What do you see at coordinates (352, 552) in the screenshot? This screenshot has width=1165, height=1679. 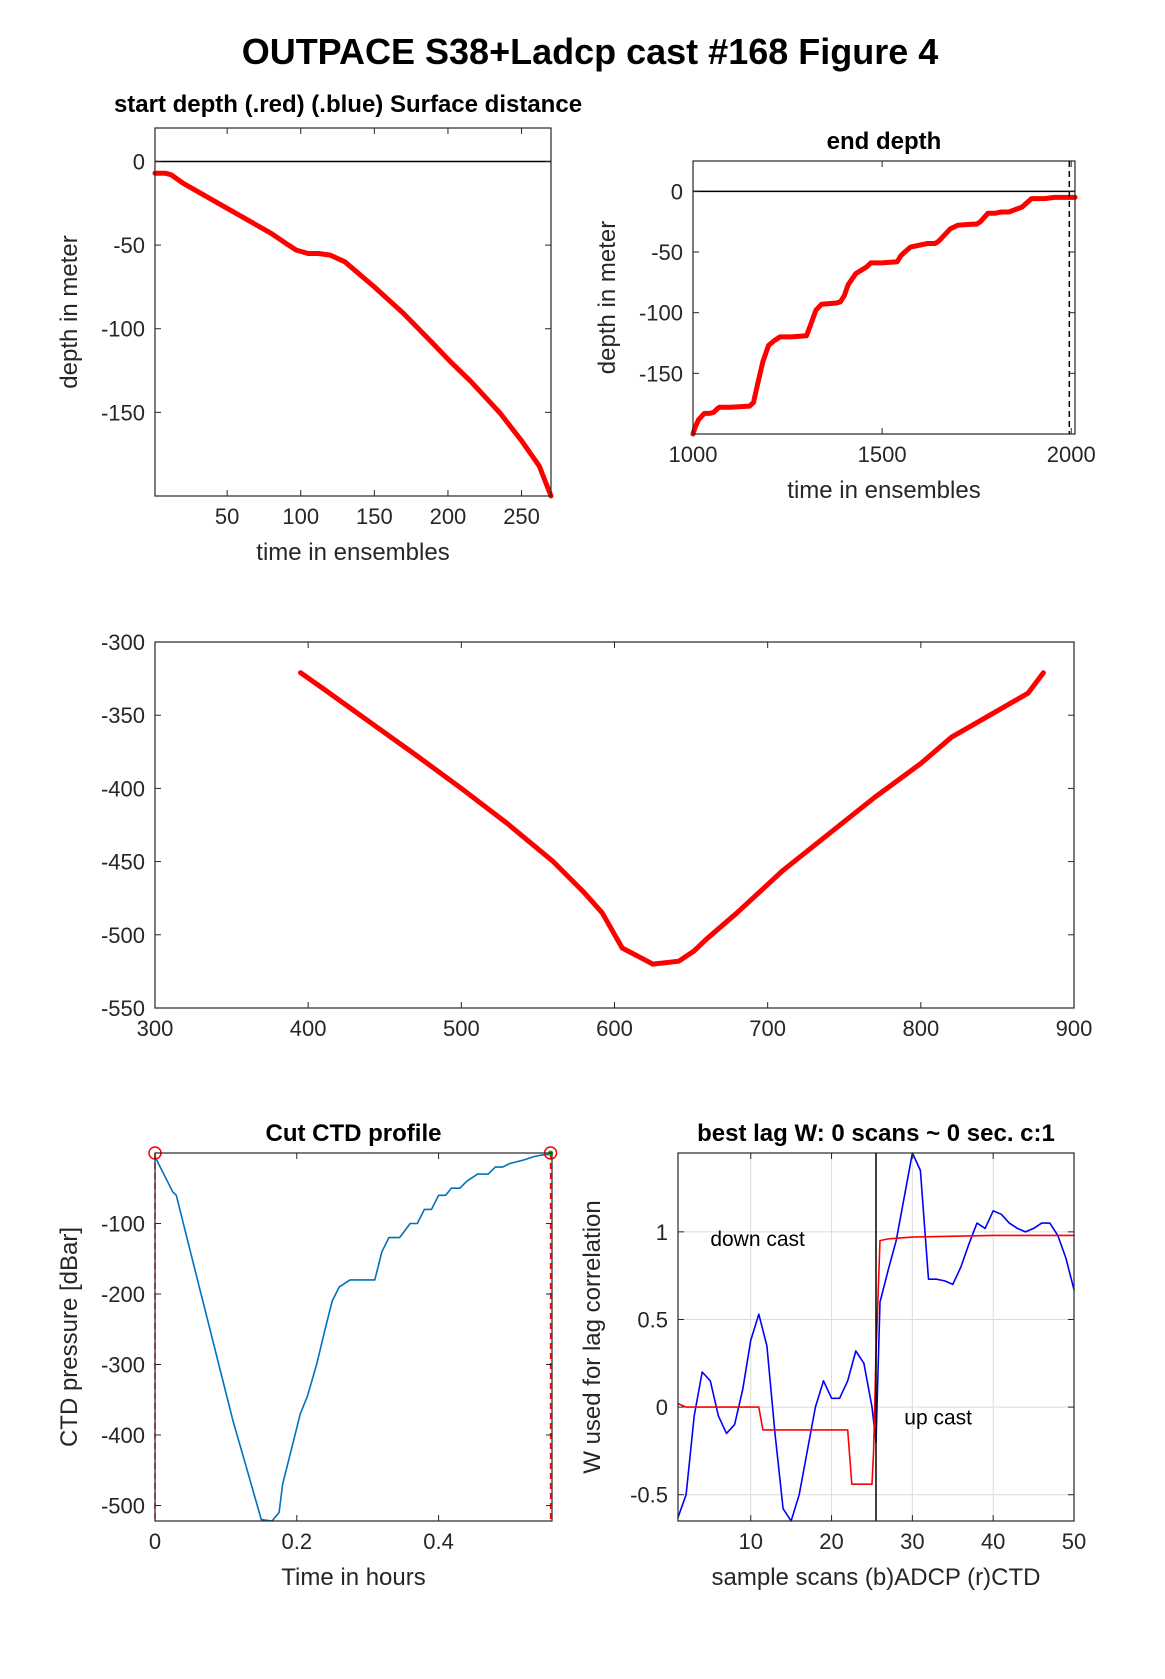 I see `start-depth-xlabel: time in ensembles` at bounding box center [352, 552].